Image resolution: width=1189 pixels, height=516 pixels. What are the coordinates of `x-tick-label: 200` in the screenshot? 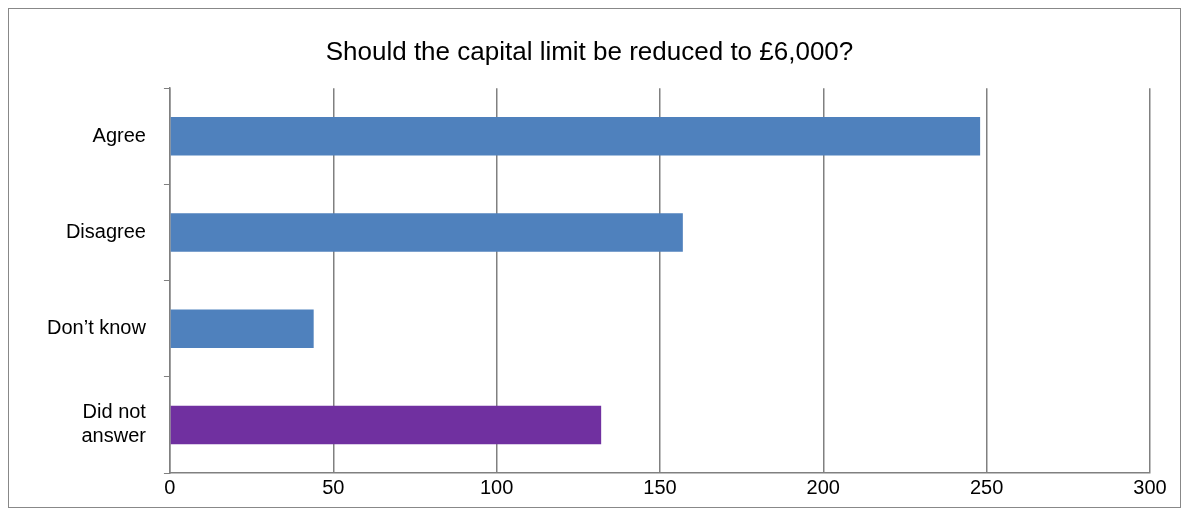 It's located at (823, 486).